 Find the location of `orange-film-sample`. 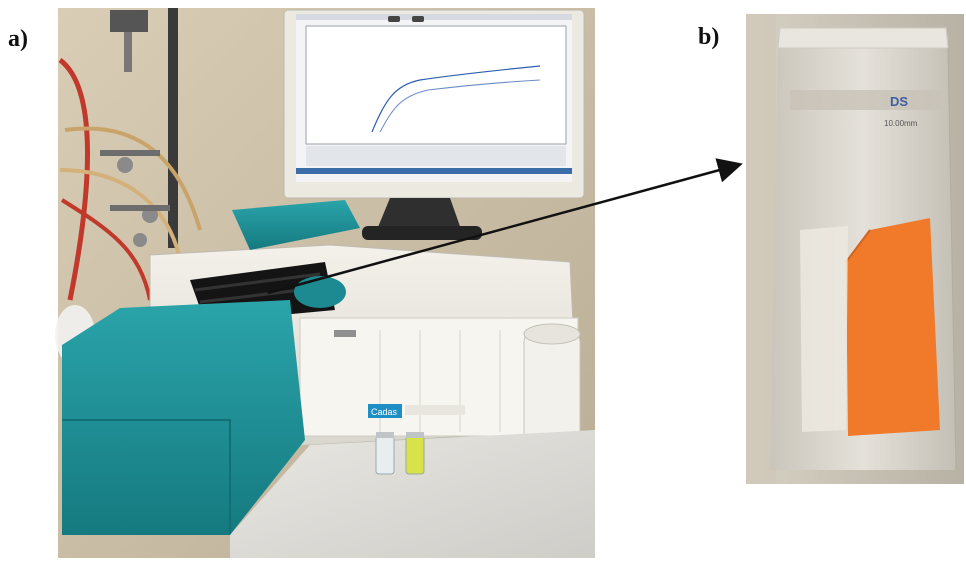

orange-film-sample is located at coordinates (893, 327).